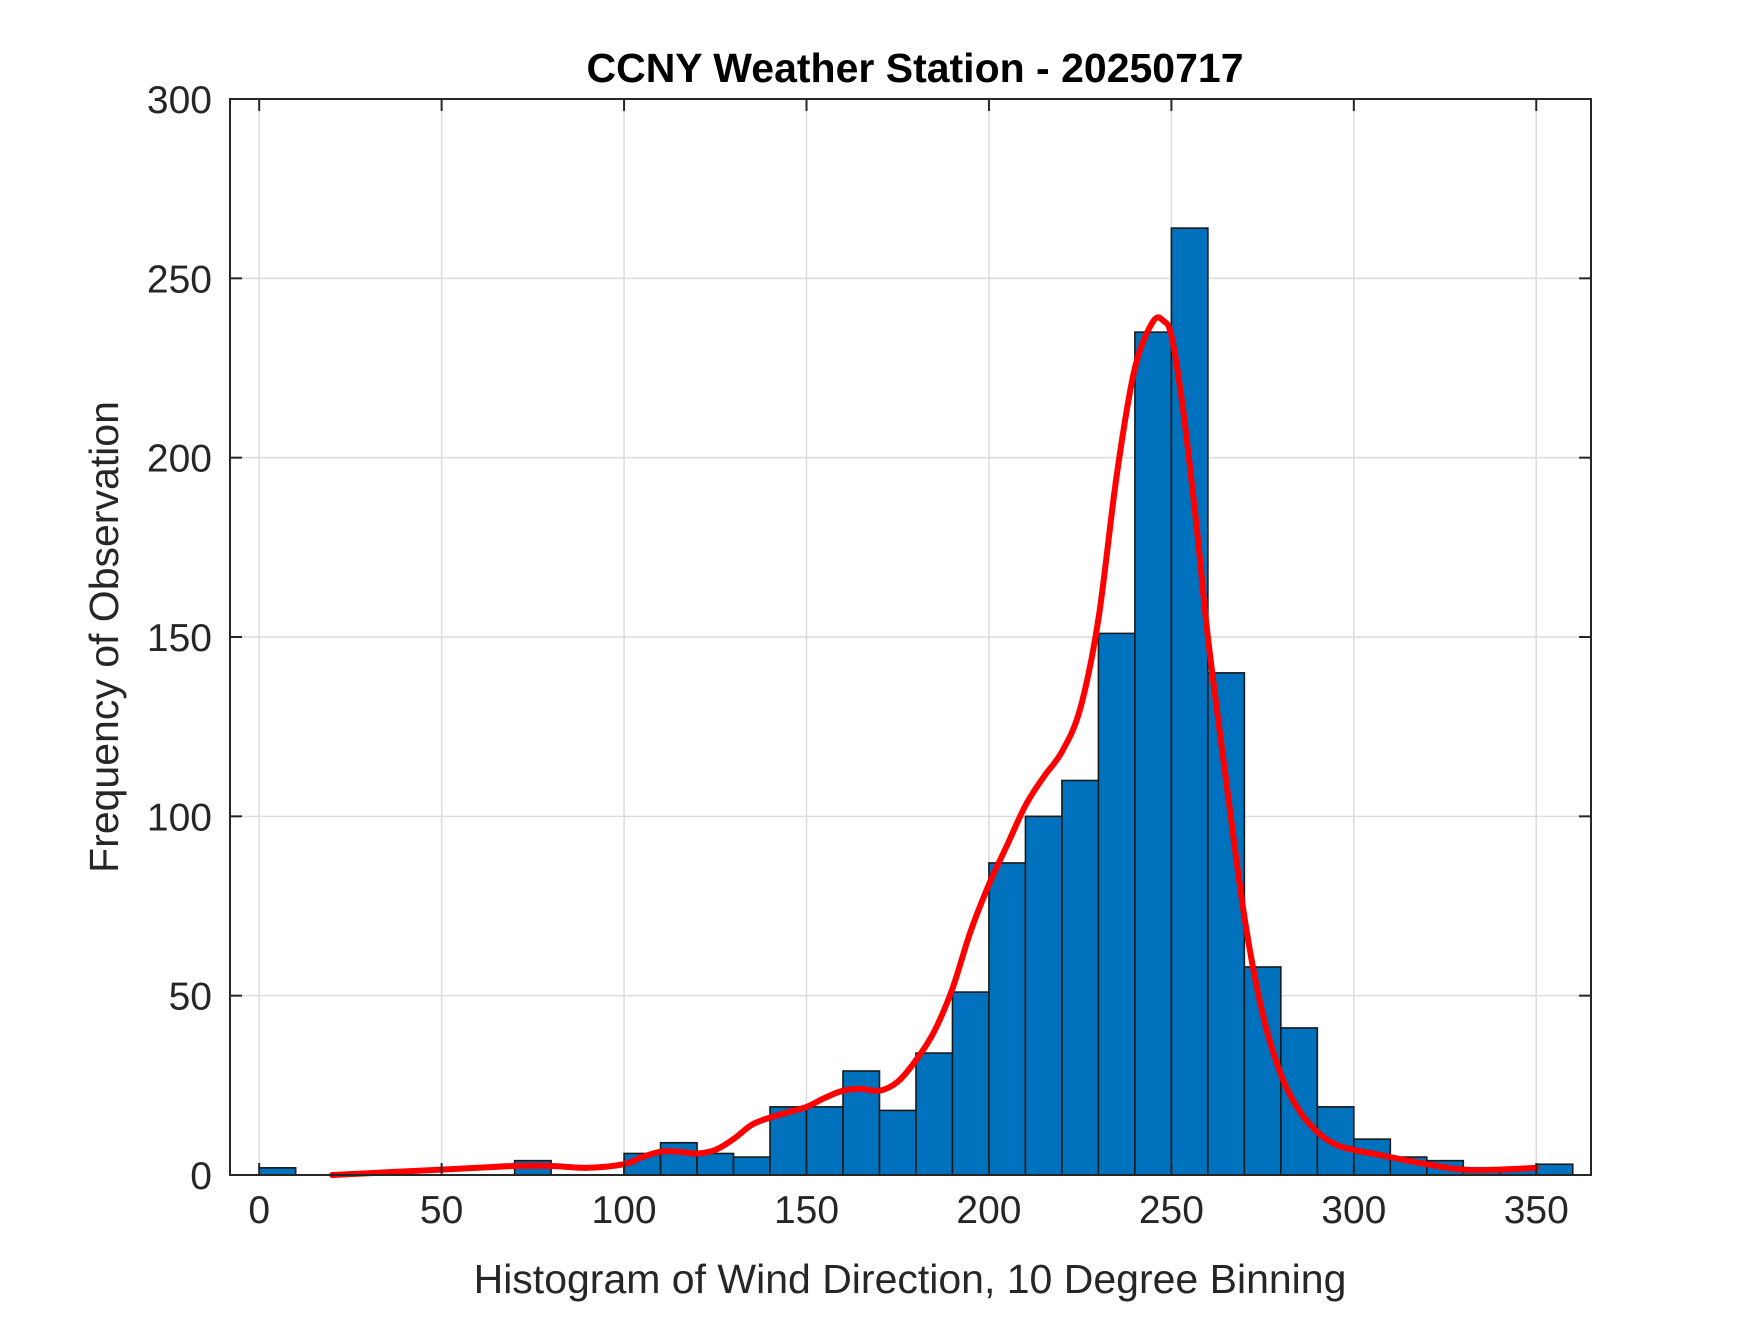  I want to click on x-tick-label: 50, so click(441, 1210).